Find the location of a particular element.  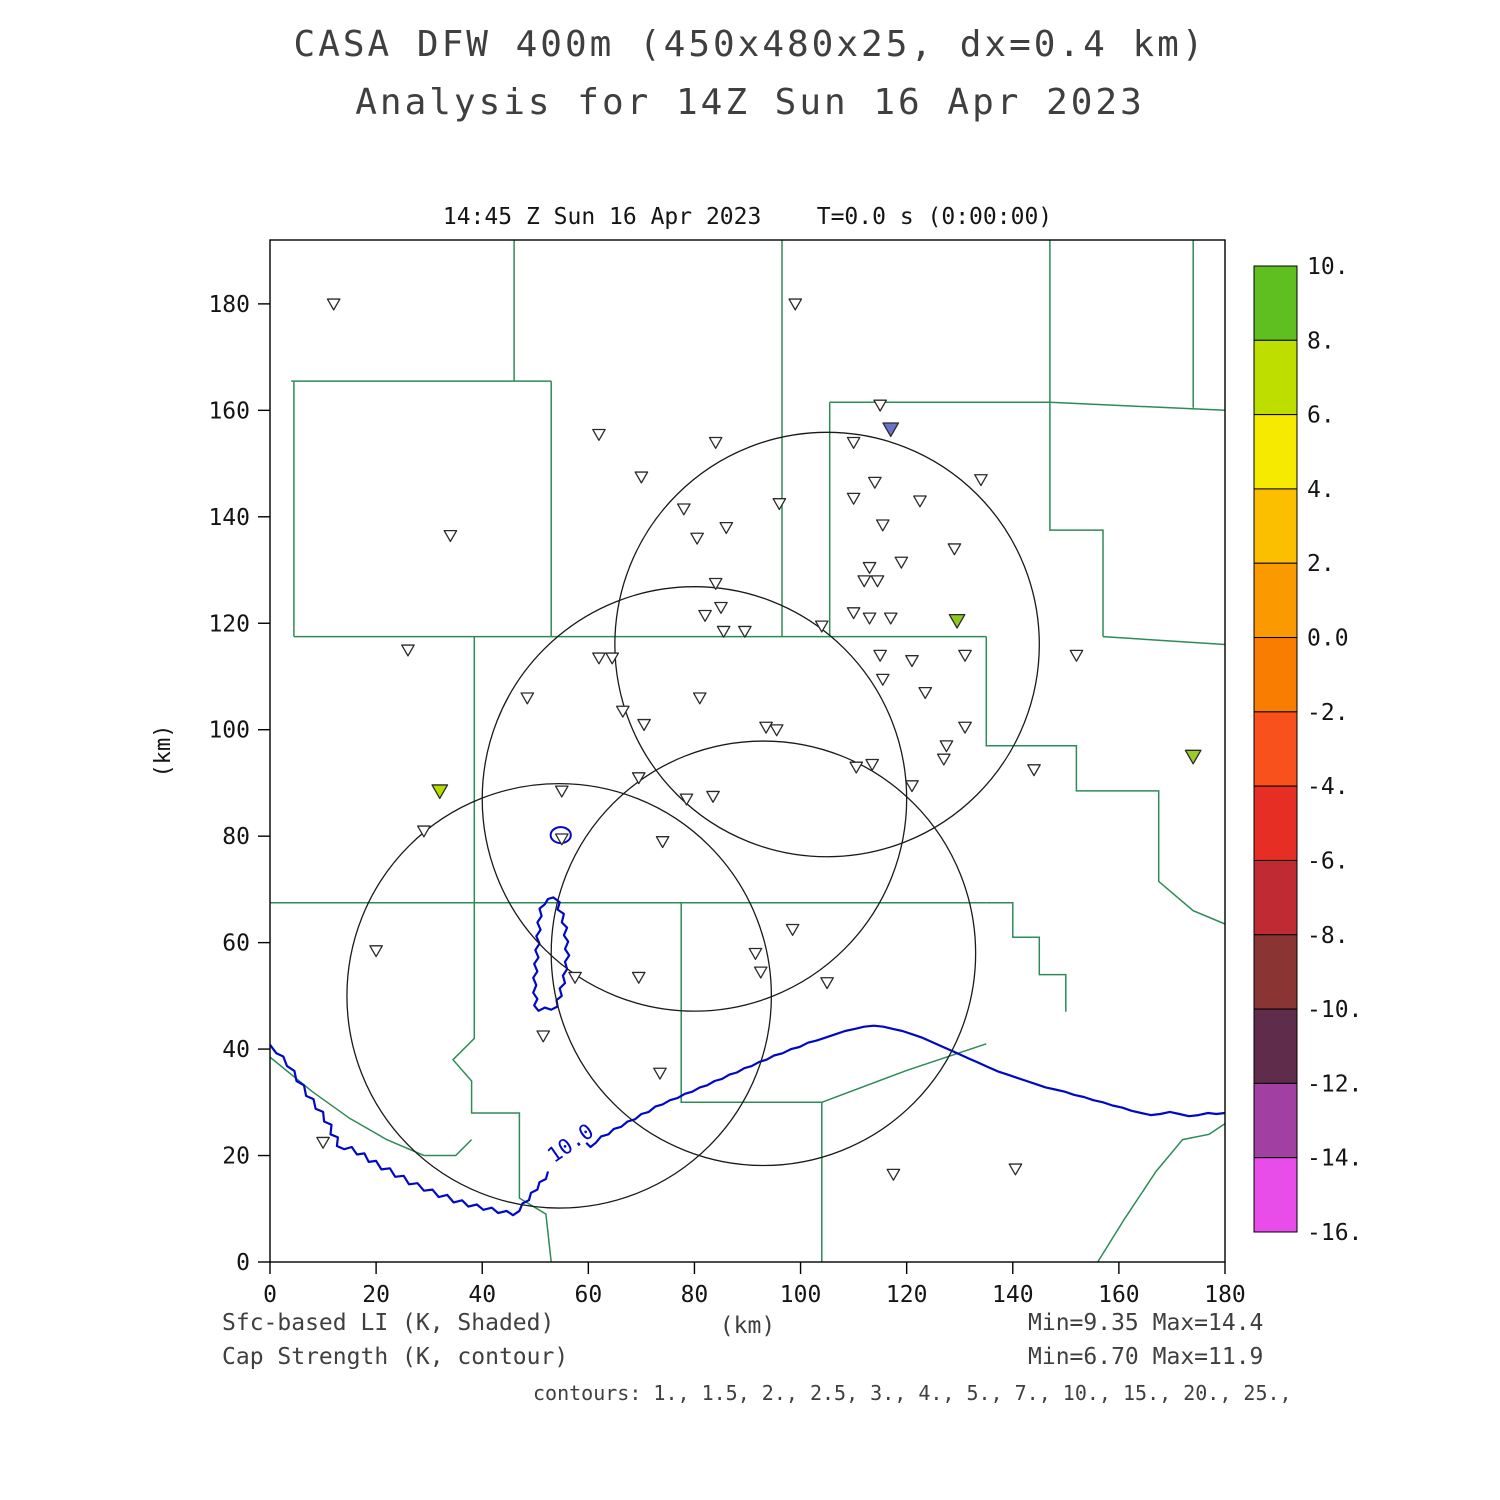

colorbar-label: 6. is located at coordinates (1321, 416).